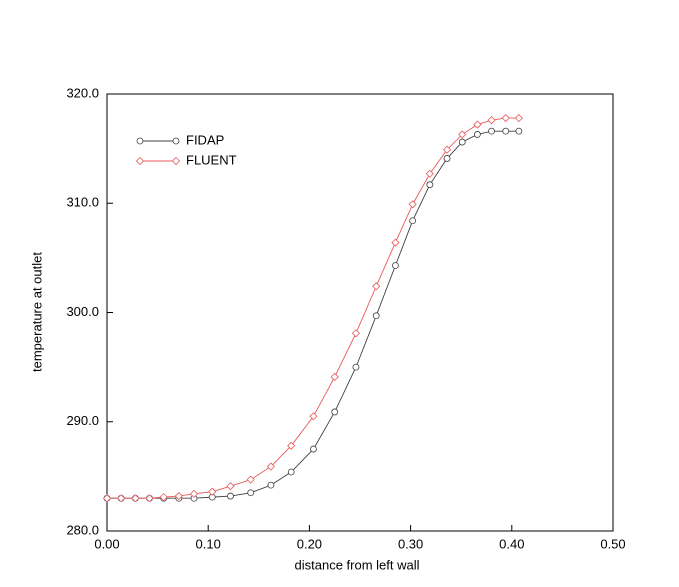 This screenshot has height=587, width=679. I want to click on y-tick-label: 280.0, so click(82, 529).